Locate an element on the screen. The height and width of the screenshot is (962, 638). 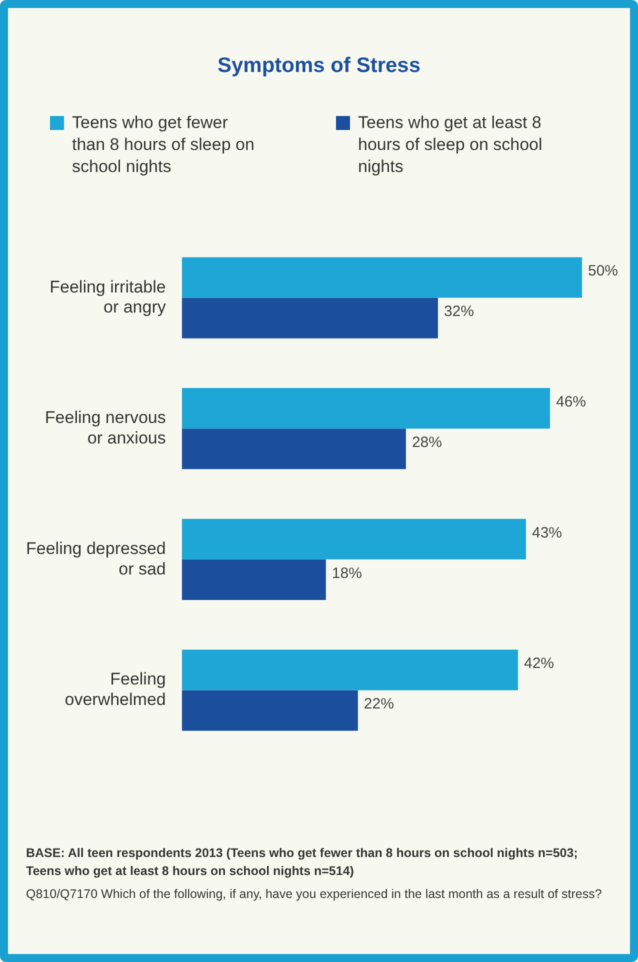
data-label: 46% is located at coordinates (571, 401).